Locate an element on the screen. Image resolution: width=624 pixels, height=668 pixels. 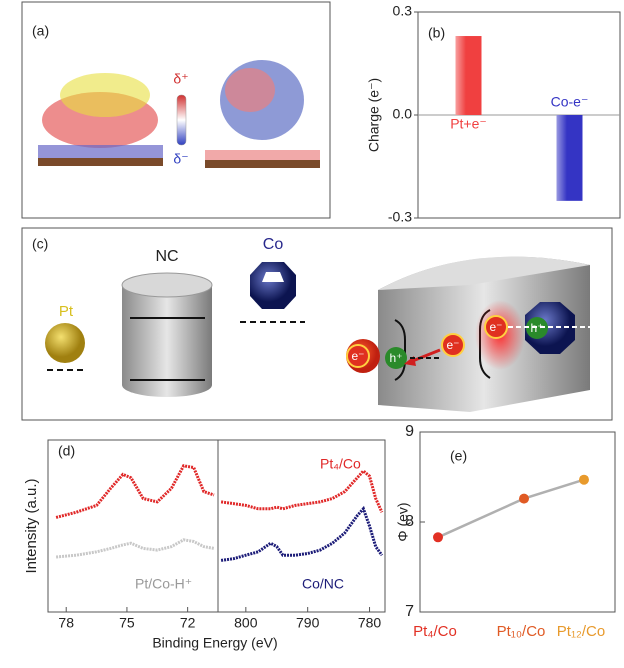
band-bend is located at coordinates (400, 350).